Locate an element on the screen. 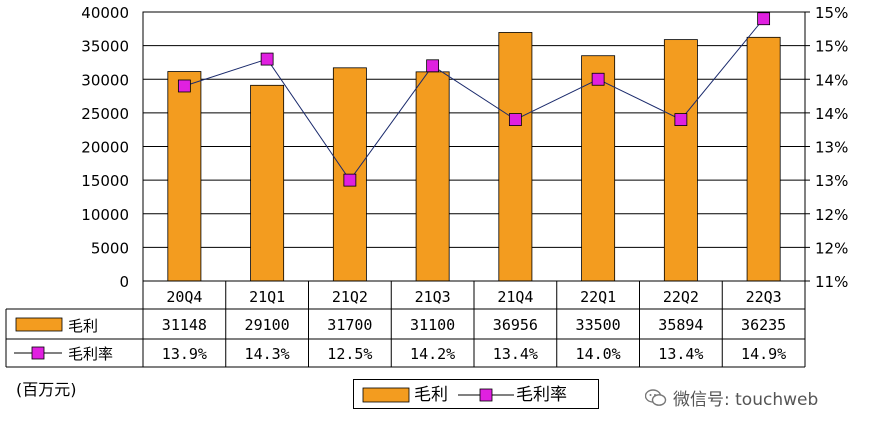 This screenshot has width=871, height=434. table-cell-value: 31700 is located at coordinates (349, 325).